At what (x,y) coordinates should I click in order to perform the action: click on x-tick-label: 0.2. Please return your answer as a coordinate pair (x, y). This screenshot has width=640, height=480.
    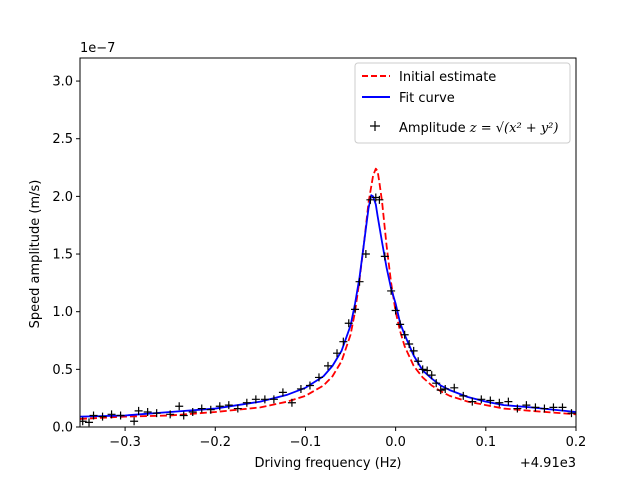
    Looking at the image, I should click on (576, 442).